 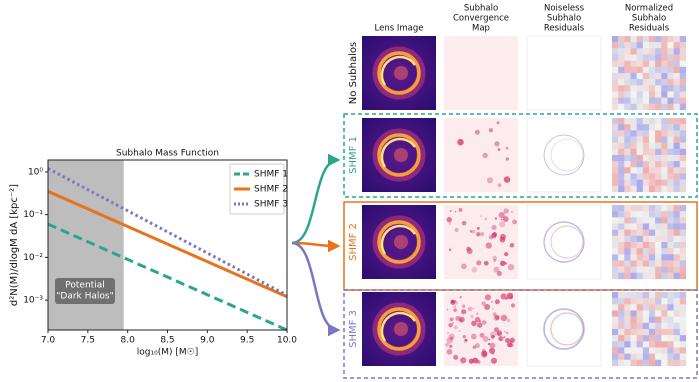 I want to click on x-axis-label: log₁₀(M) [M☉], so click(x=167, y=353).